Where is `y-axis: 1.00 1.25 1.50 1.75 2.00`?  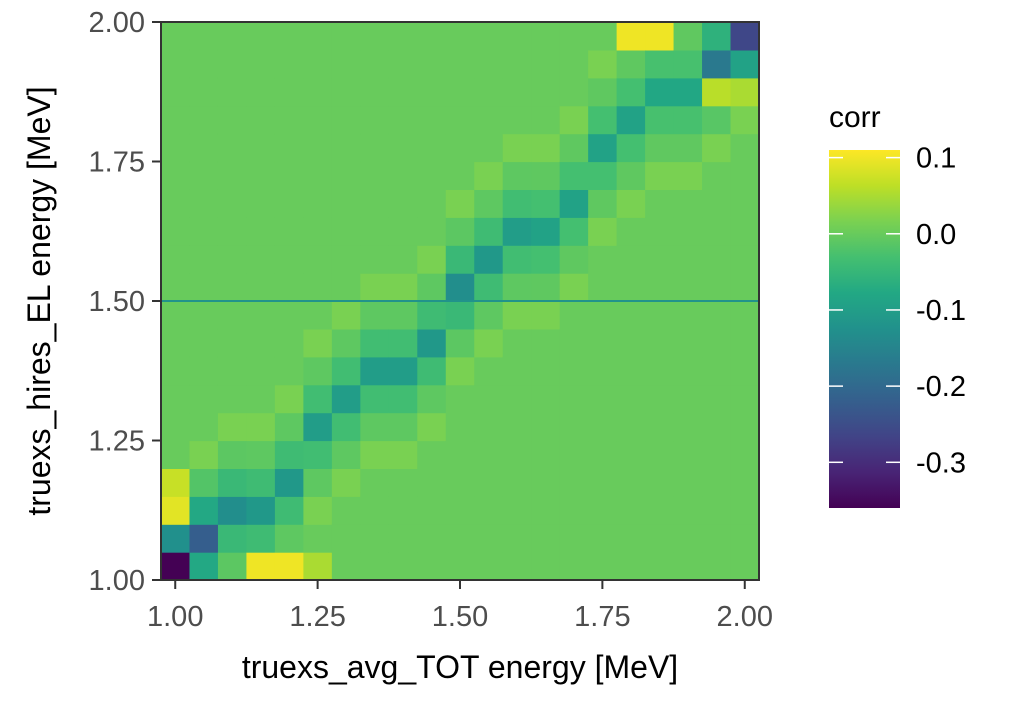 y-axis: 1.00 1.25 1.50 1.75 2.00 is located at coordinates (125, 302).